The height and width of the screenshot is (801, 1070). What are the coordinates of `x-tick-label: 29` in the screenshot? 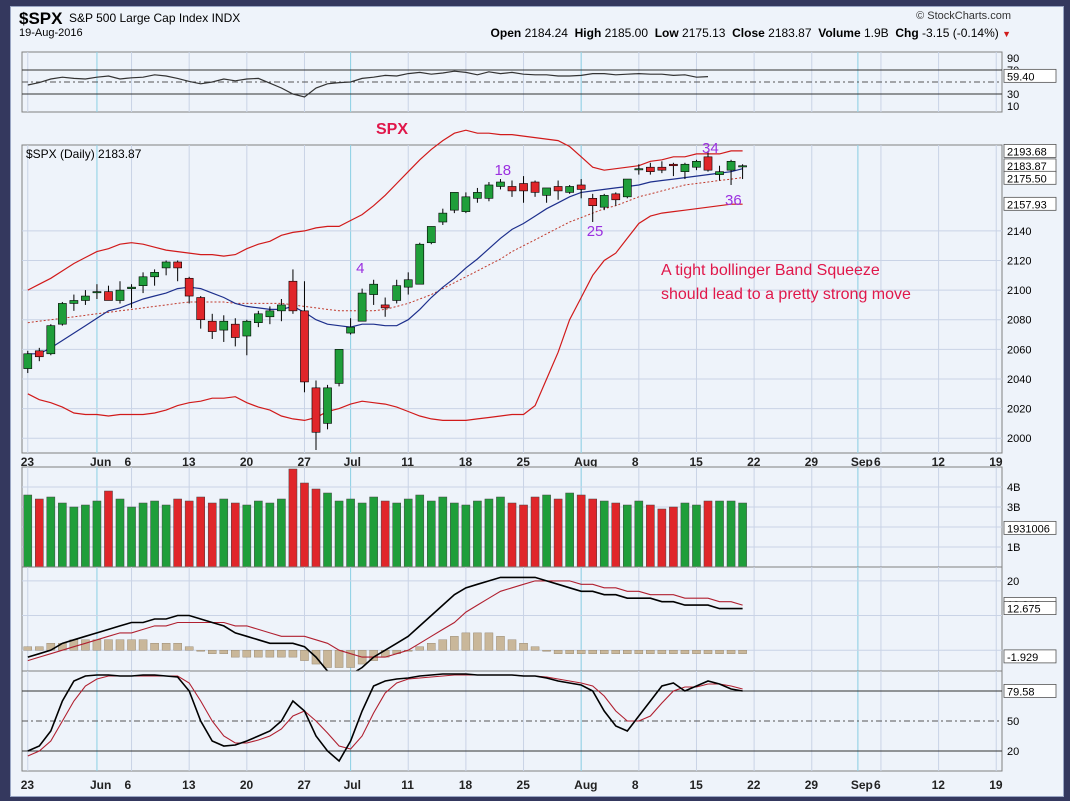 It's located at (812, 462).